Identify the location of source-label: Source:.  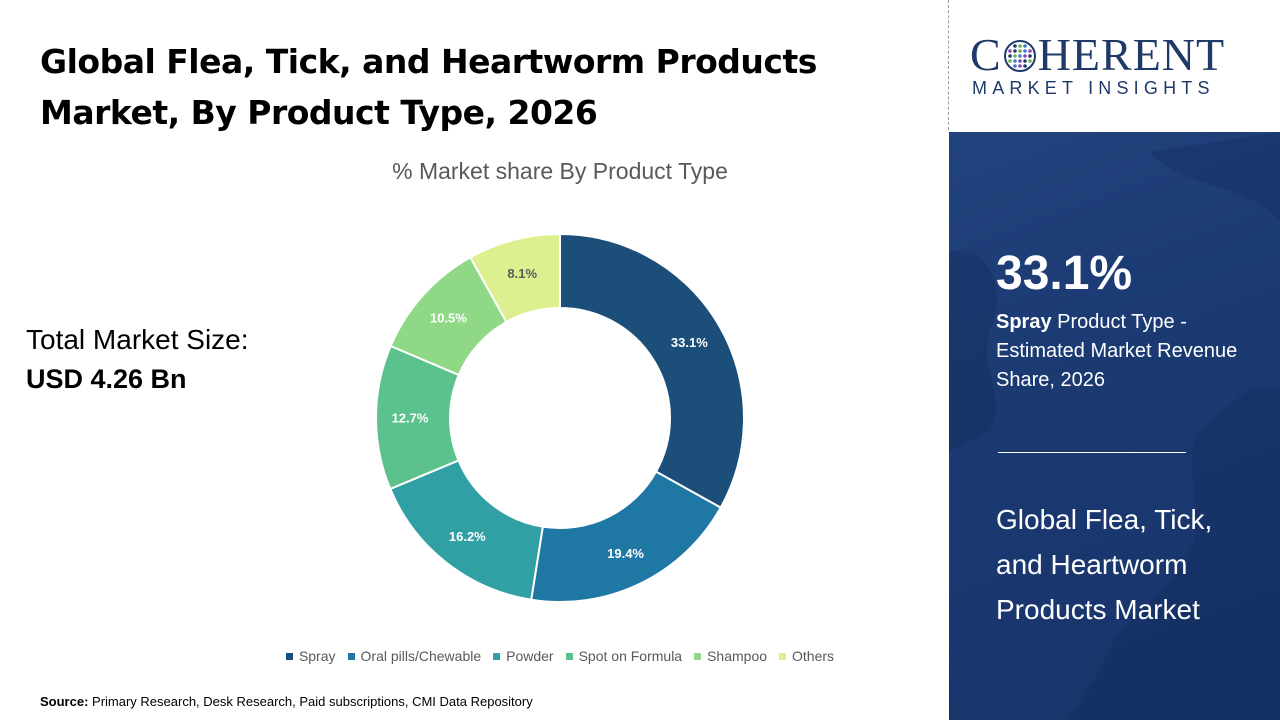
(64, 701).